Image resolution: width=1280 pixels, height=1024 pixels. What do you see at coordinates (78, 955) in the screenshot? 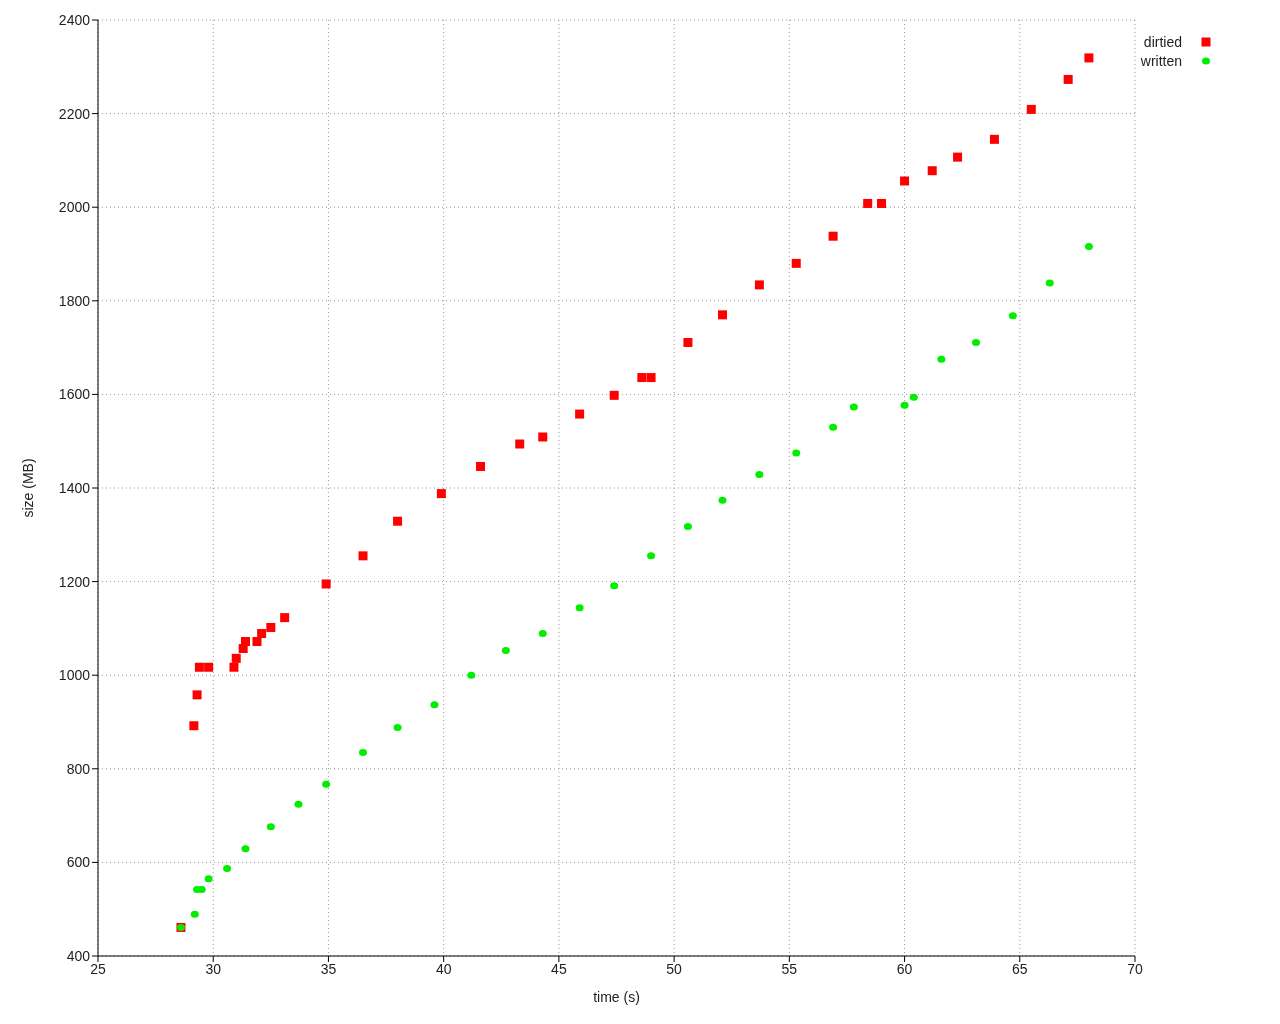
I see `y-tick-label: 400` at bounding box center [78, 955].